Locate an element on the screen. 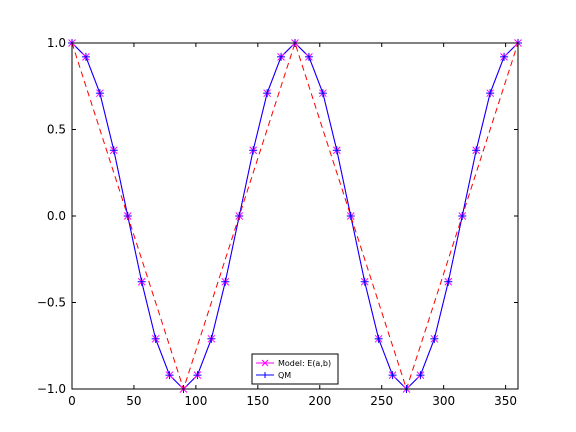  y-tick-label: 1.0 is located at coordinates (56, 43).